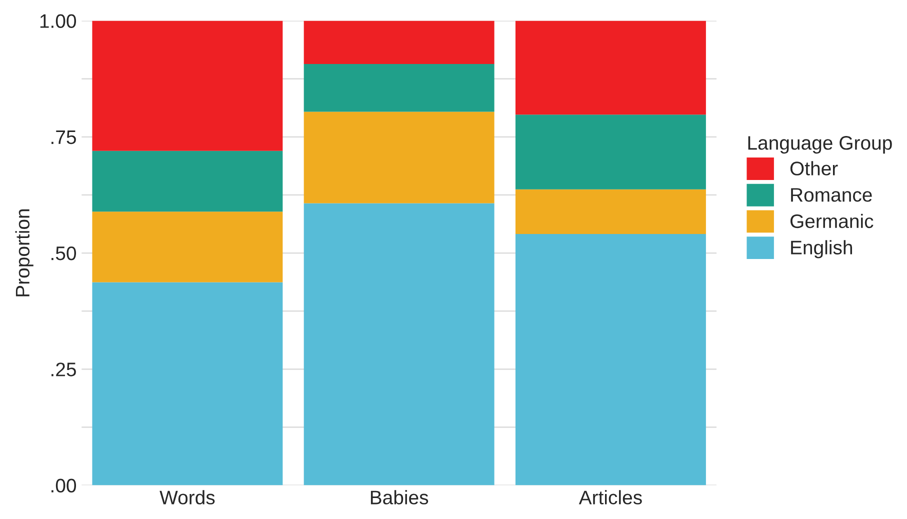 This screenshot has height=519, width=907. Describe the element at coordinates (831, 195) in the screenshot. I see `legend-label: Romance` at that location.